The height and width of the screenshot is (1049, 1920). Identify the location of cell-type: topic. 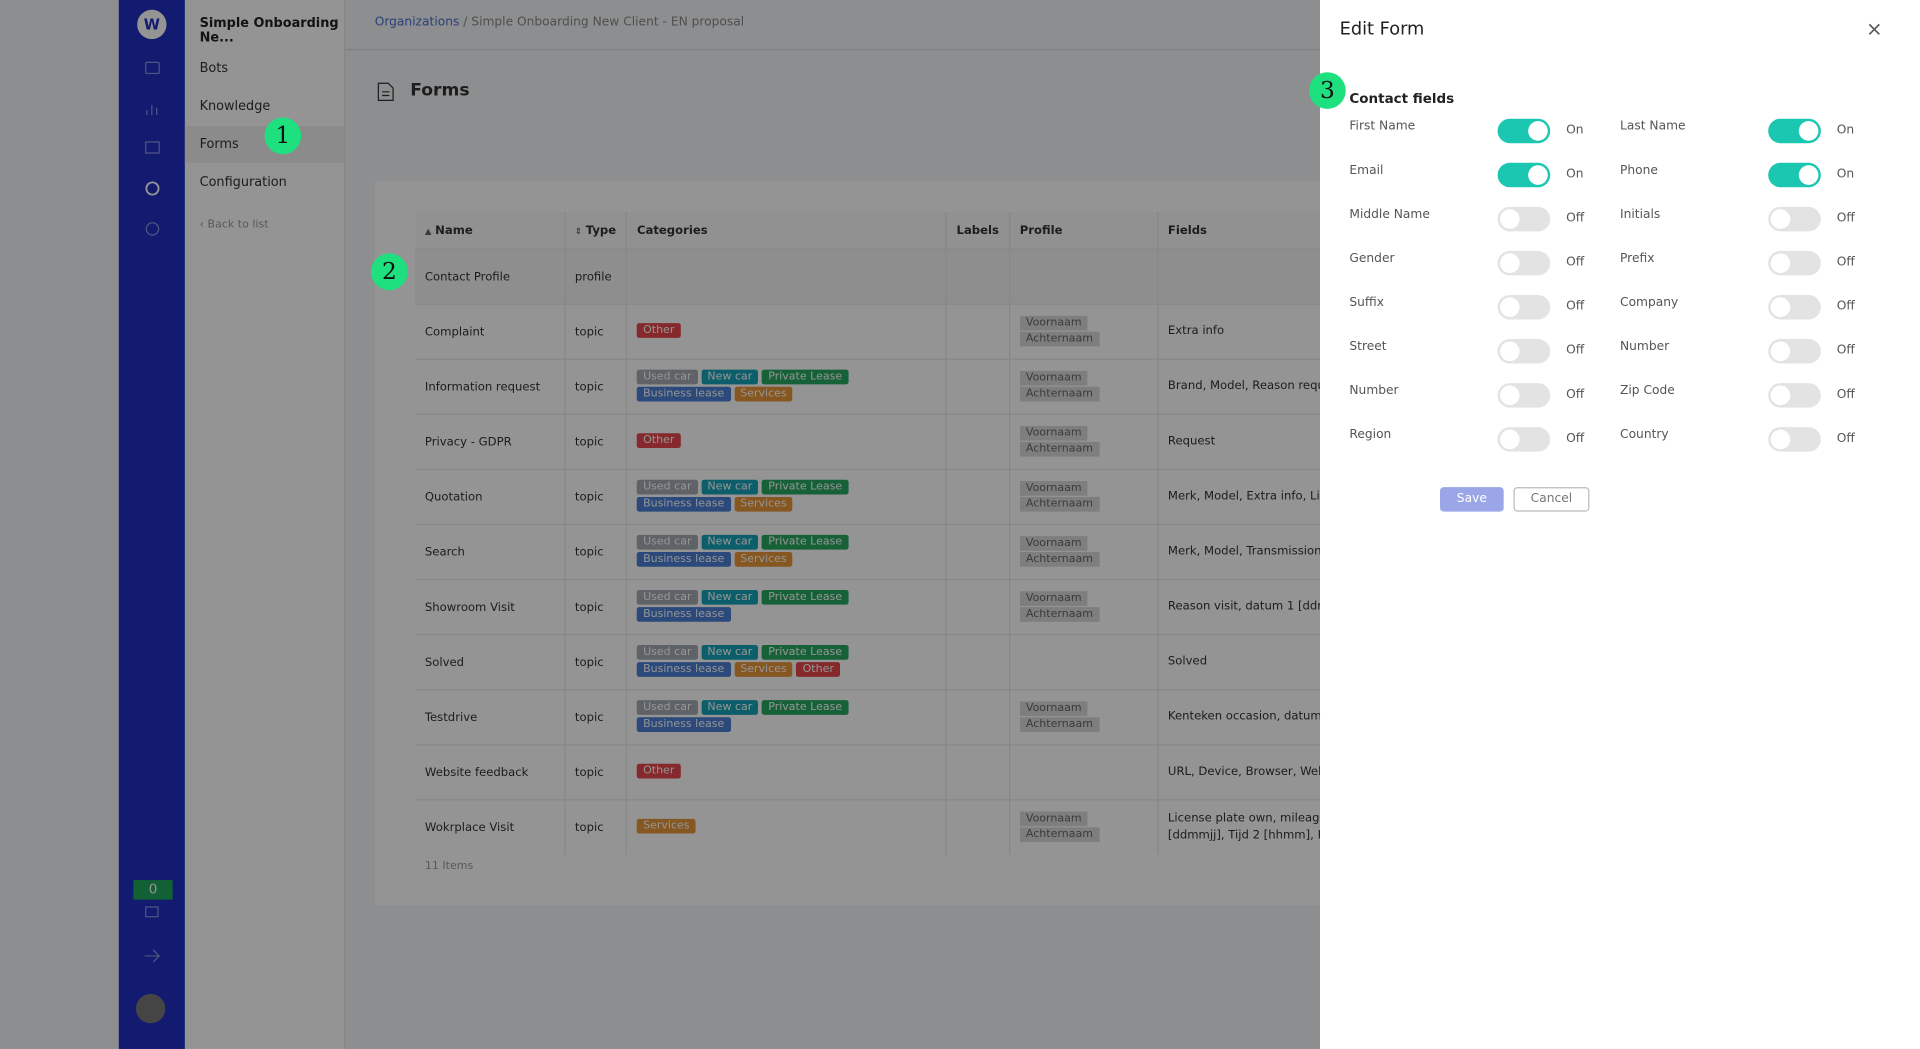
(596, 496).